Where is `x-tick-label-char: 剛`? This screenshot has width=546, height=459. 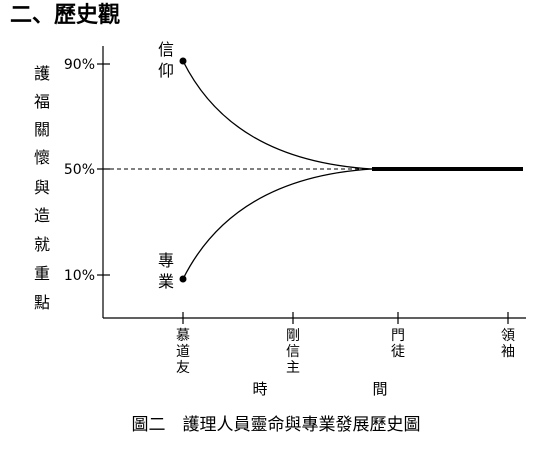 x-tick-label-char: 剛 is located at coordinates (293, 336).